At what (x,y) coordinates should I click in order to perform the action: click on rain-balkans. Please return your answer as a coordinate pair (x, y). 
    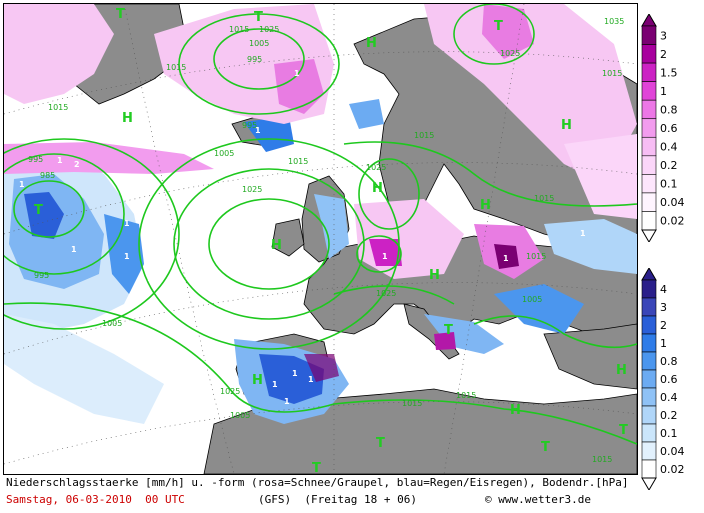
    Looking at the image, I should click on (539, 309).